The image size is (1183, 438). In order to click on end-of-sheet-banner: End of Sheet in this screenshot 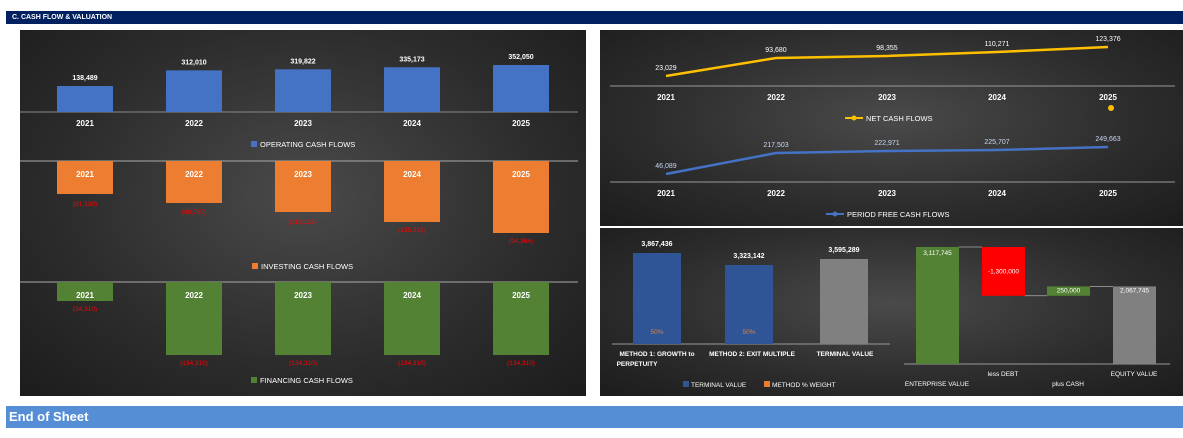, I will do `click(594, 417)`.